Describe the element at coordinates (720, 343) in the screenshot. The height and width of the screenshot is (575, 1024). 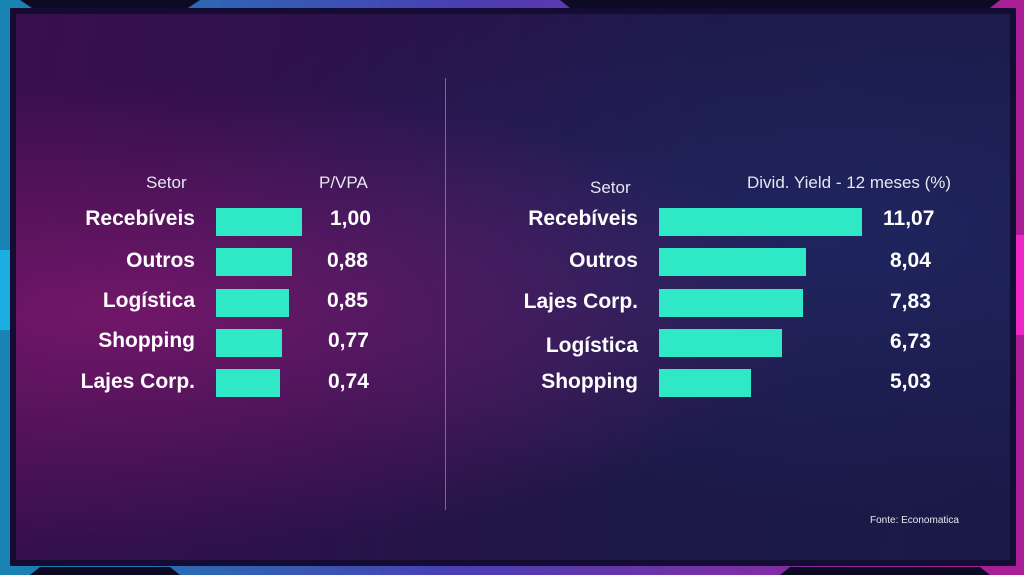
I see `right-bar-logistica` at that location.